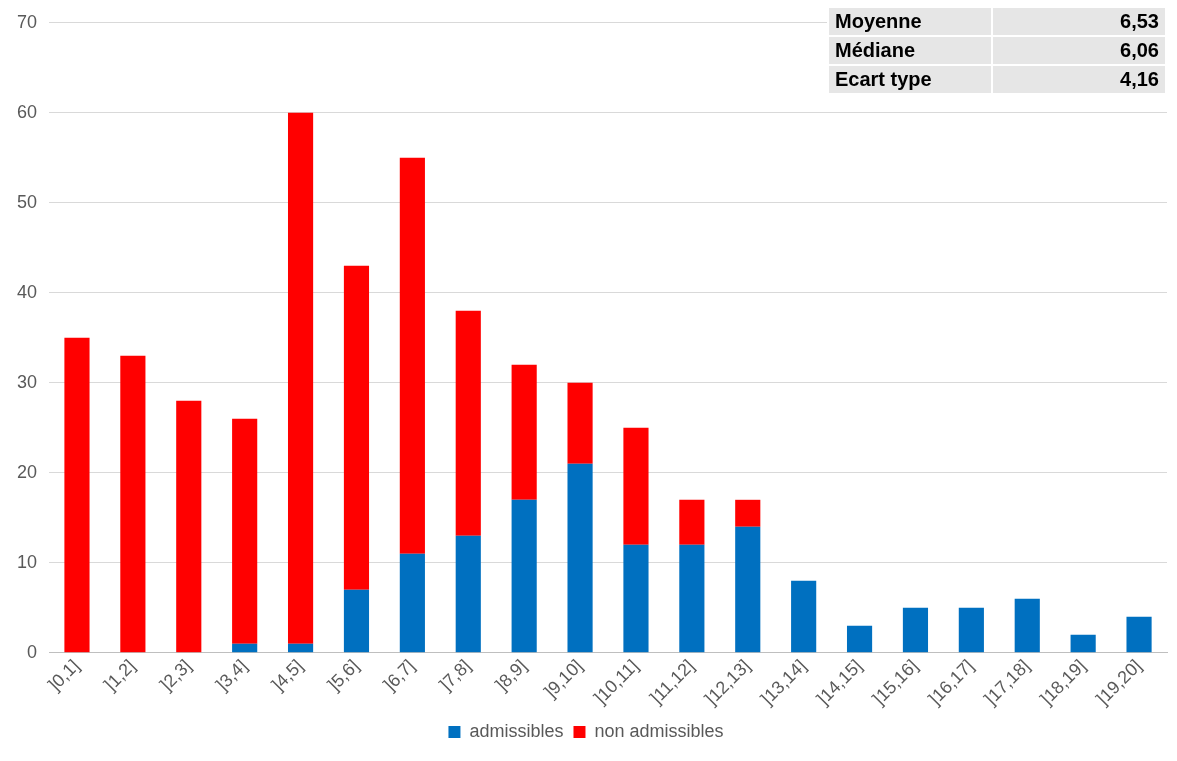 The height and width of the screenshot is (761, 1177). I want to click on legend-label: non admissibles, so click(659, 730).